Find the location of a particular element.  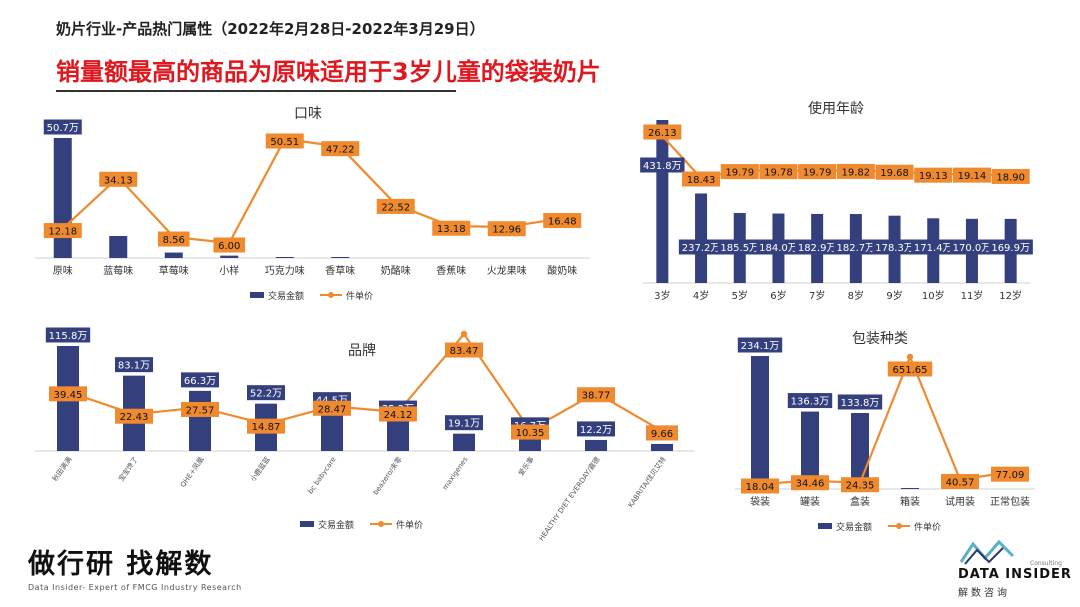

age-bar-label-8-box is located at coordinates (972, 247).